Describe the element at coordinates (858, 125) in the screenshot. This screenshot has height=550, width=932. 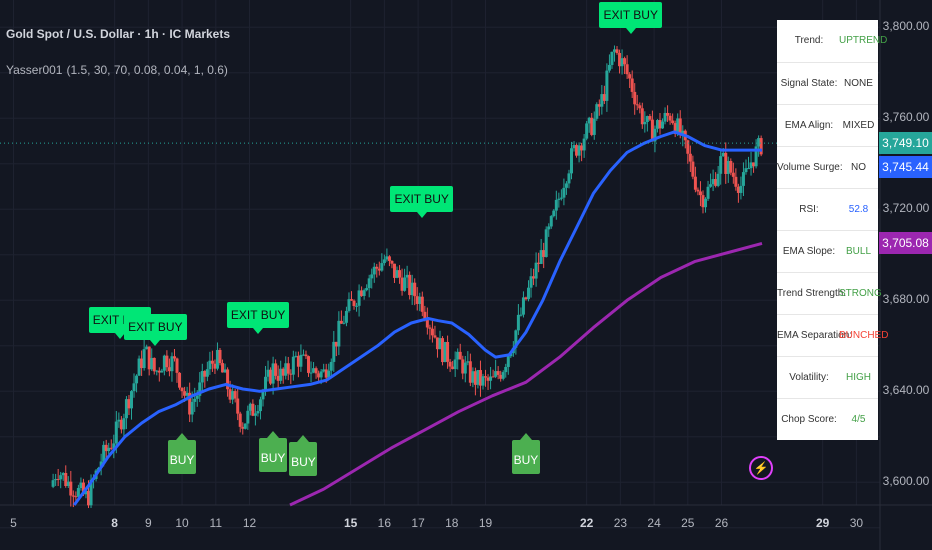
I see `panel-value: MIXED` at that location.